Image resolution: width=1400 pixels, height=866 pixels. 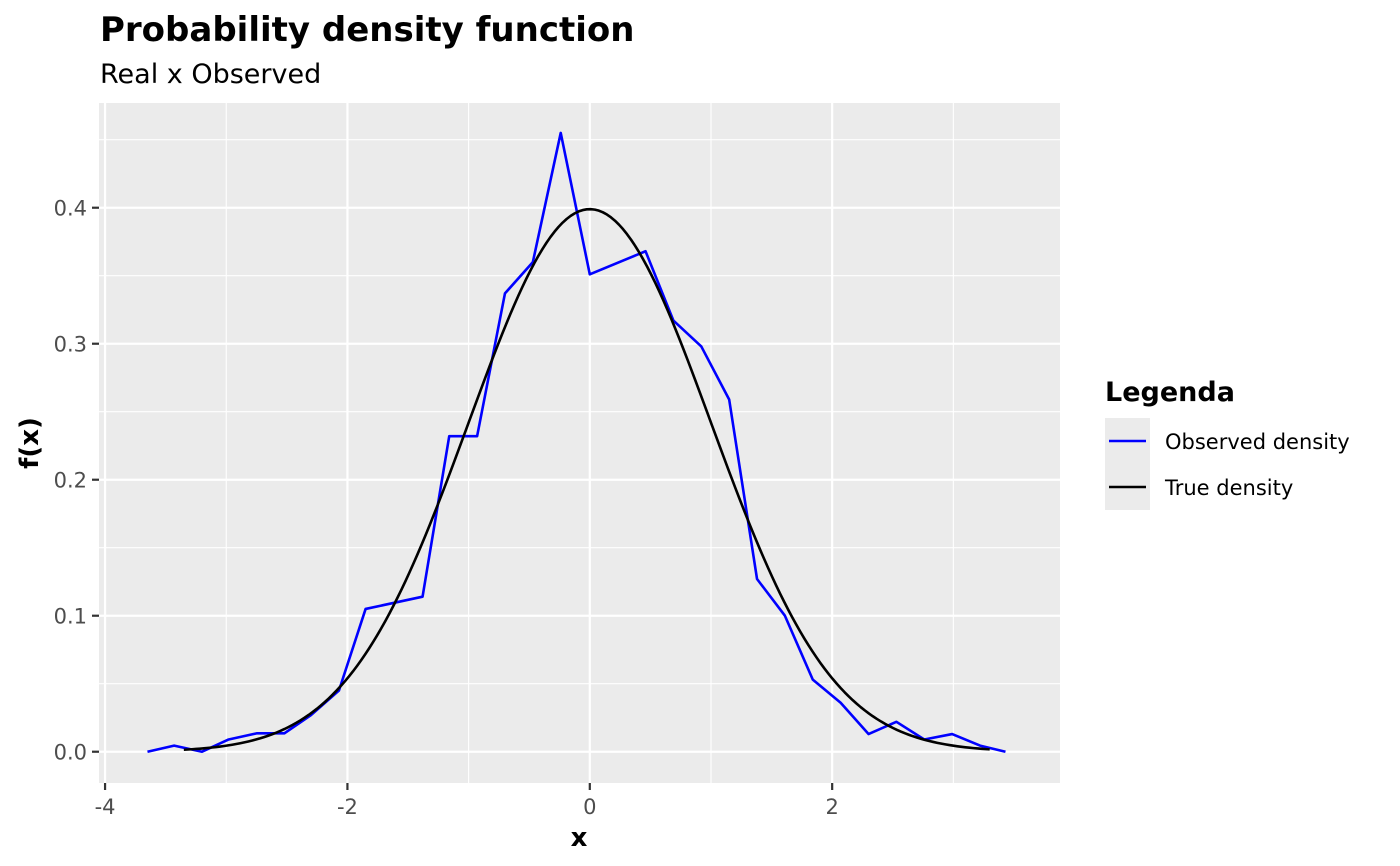 What do you see at coordinates (70, 481) in the screenshot?
I see `y-tick-label: 0.2` at bounding box center [70, 481].